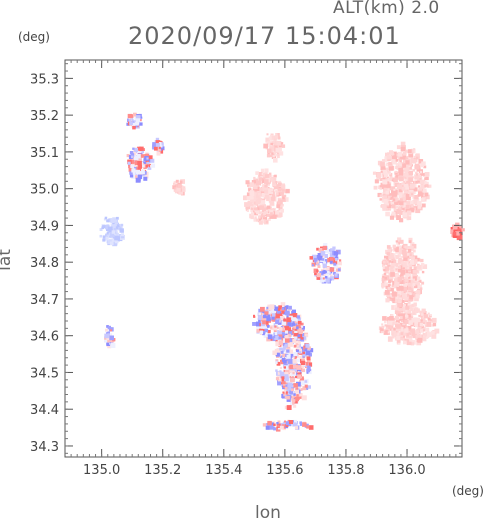 This screenshot has width=491, height=523. What do you see at coordinates (44, 190) in the screenshot?
I see `y-tick-label: 35.0` at bounding box center [44, 190].